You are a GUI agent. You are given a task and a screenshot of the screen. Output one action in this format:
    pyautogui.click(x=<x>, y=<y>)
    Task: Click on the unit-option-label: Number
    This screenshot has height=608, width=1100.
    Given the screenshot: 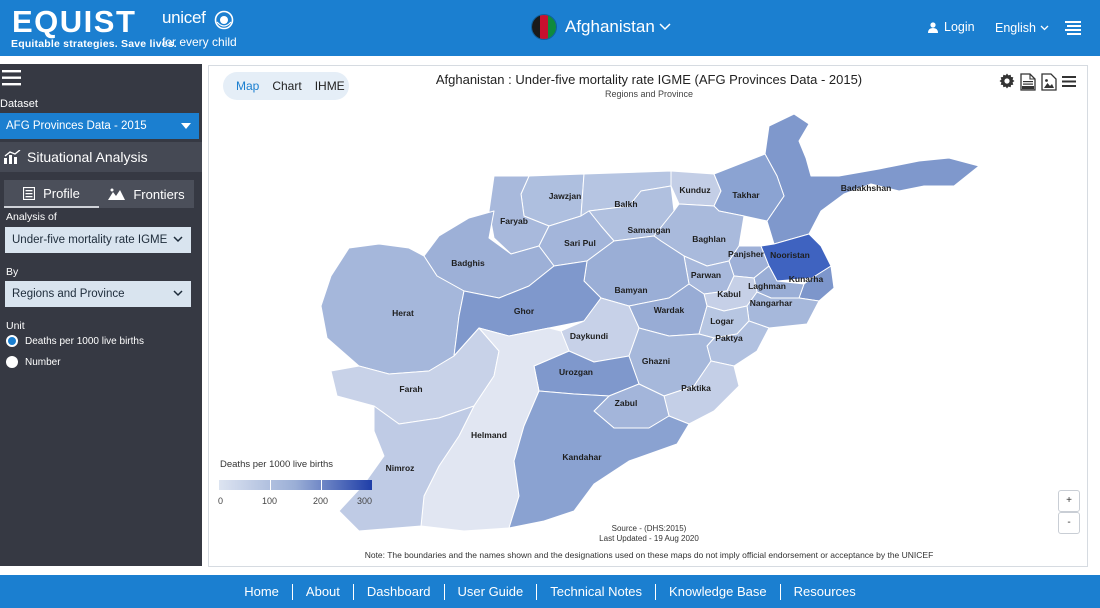 What is the action you would take?
    pyautogui.click(x=43, y=362)
    